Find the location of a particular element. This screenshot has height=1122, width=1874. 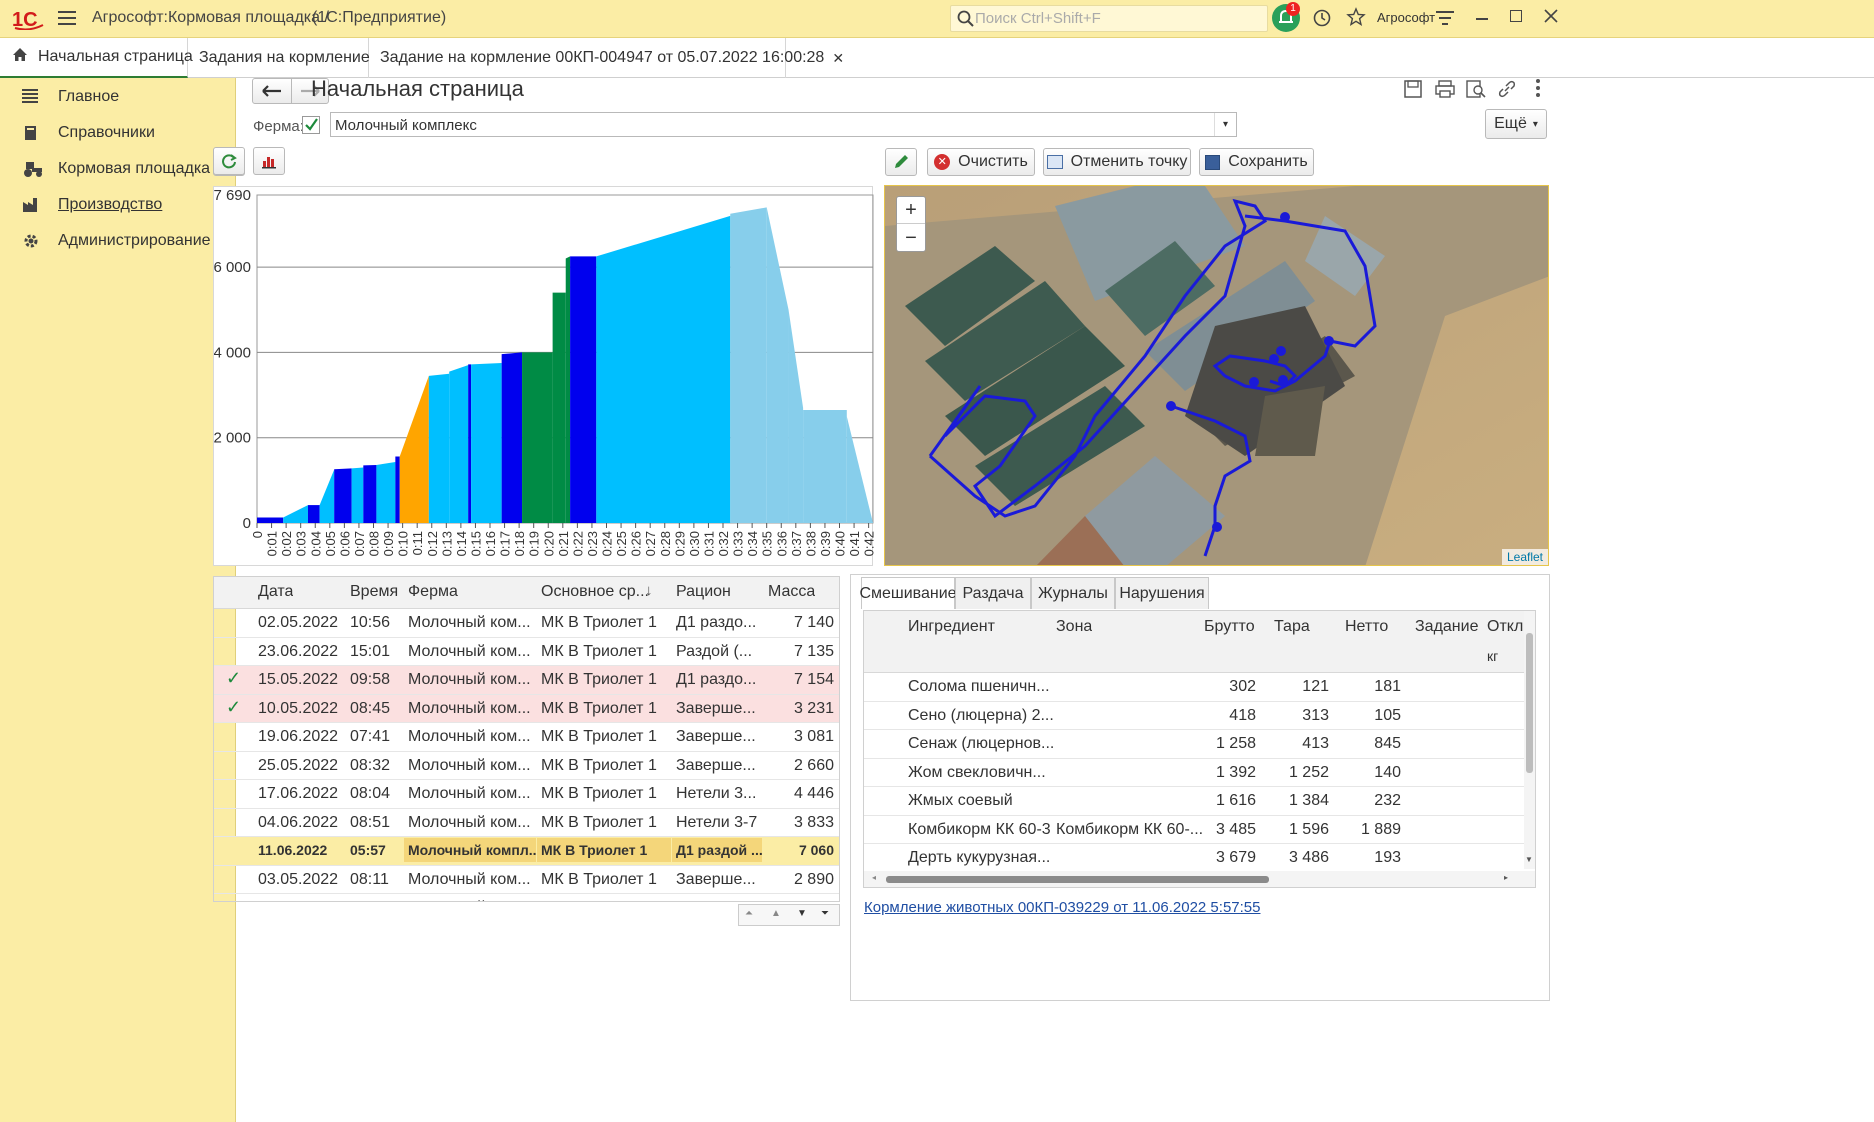

mixing-row: Солома пшеничн... 302 121 181 is located at coordinates (1194, 687).